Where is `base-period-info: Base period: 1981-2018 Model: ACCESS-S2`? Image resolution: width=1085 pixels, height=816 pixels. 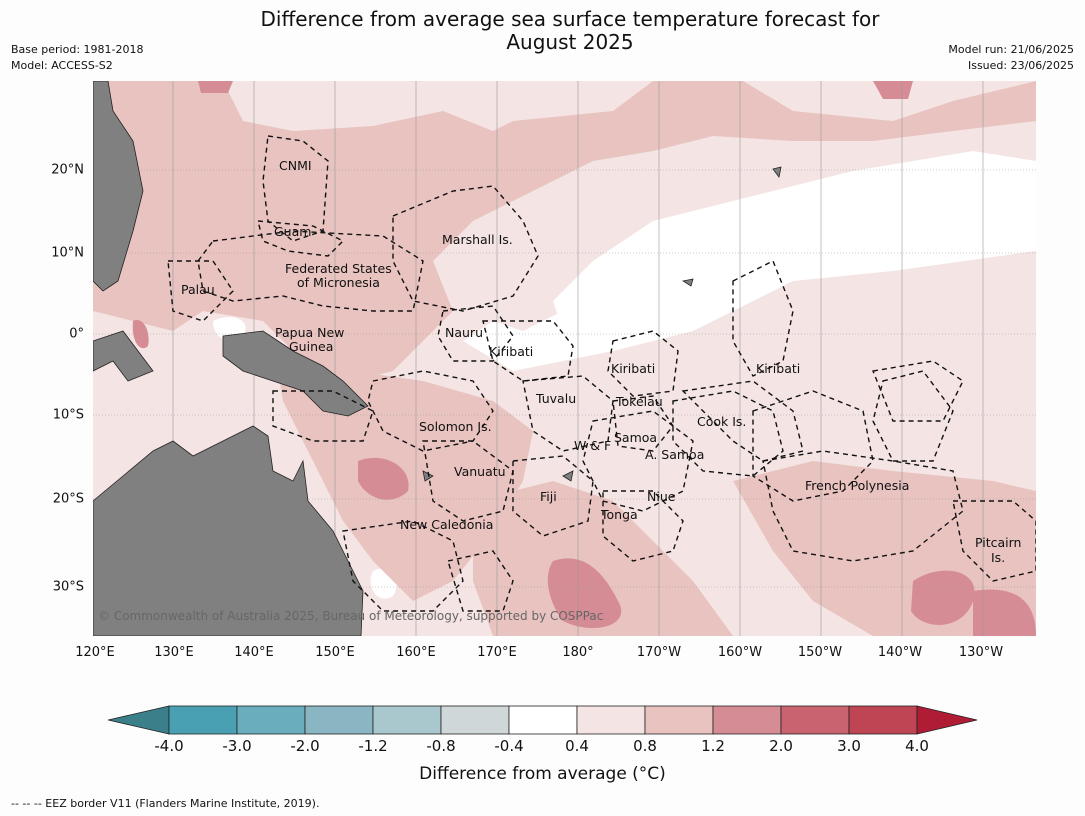 base-period-info: Base period: 1981-2018 Model: ACCESS-S2 is located at coordinates (77, 58).